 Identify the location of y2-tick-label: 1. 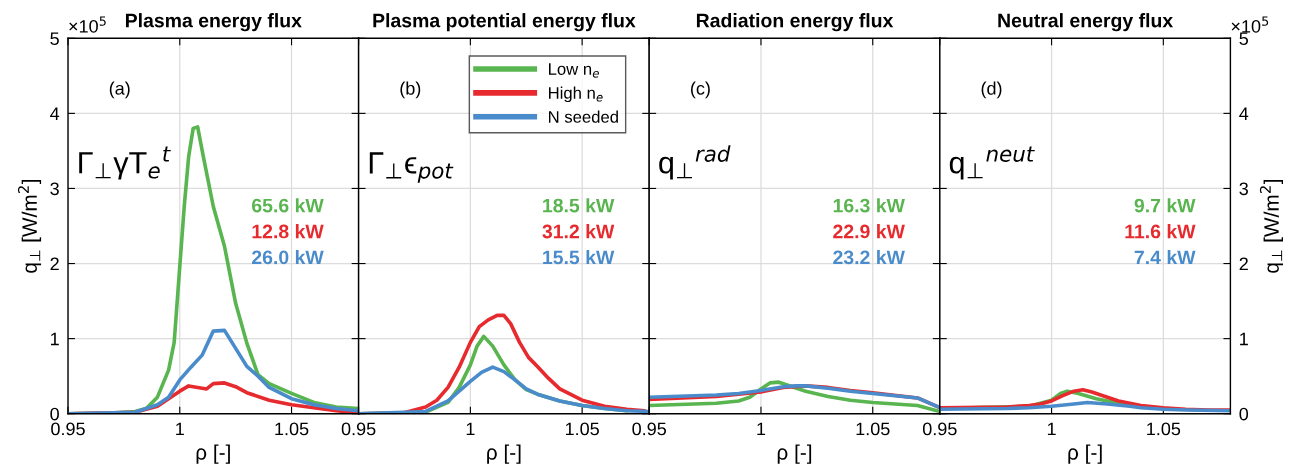
(1244, 339).